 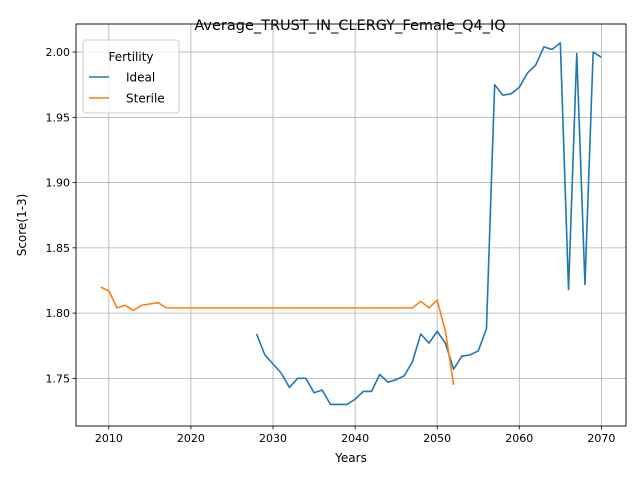 I want to click on x-tick-label: 2010, so click(x=109, y=438).